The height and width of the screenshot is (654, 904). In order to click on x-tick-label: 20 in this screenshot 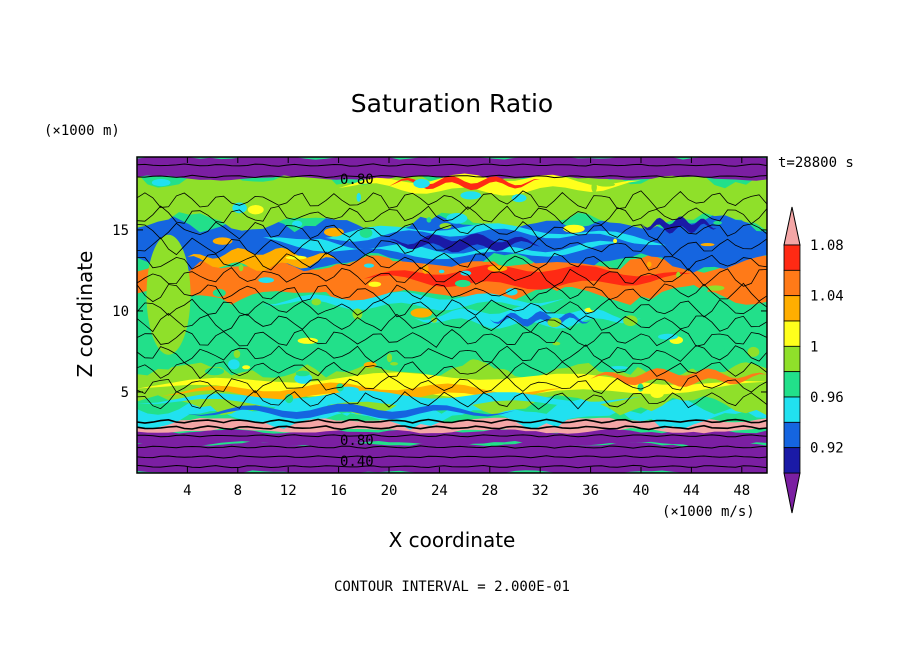, I will do `click(389, 491)`.